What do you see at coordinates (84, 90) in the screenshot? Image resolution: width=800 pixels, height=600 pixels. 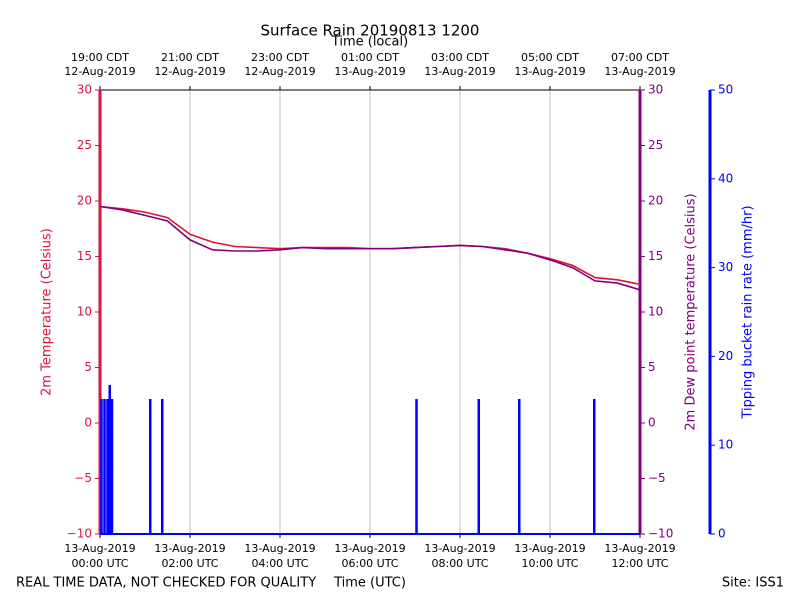 I see `y-tick-label: 30` at bounding box center [84, 90].